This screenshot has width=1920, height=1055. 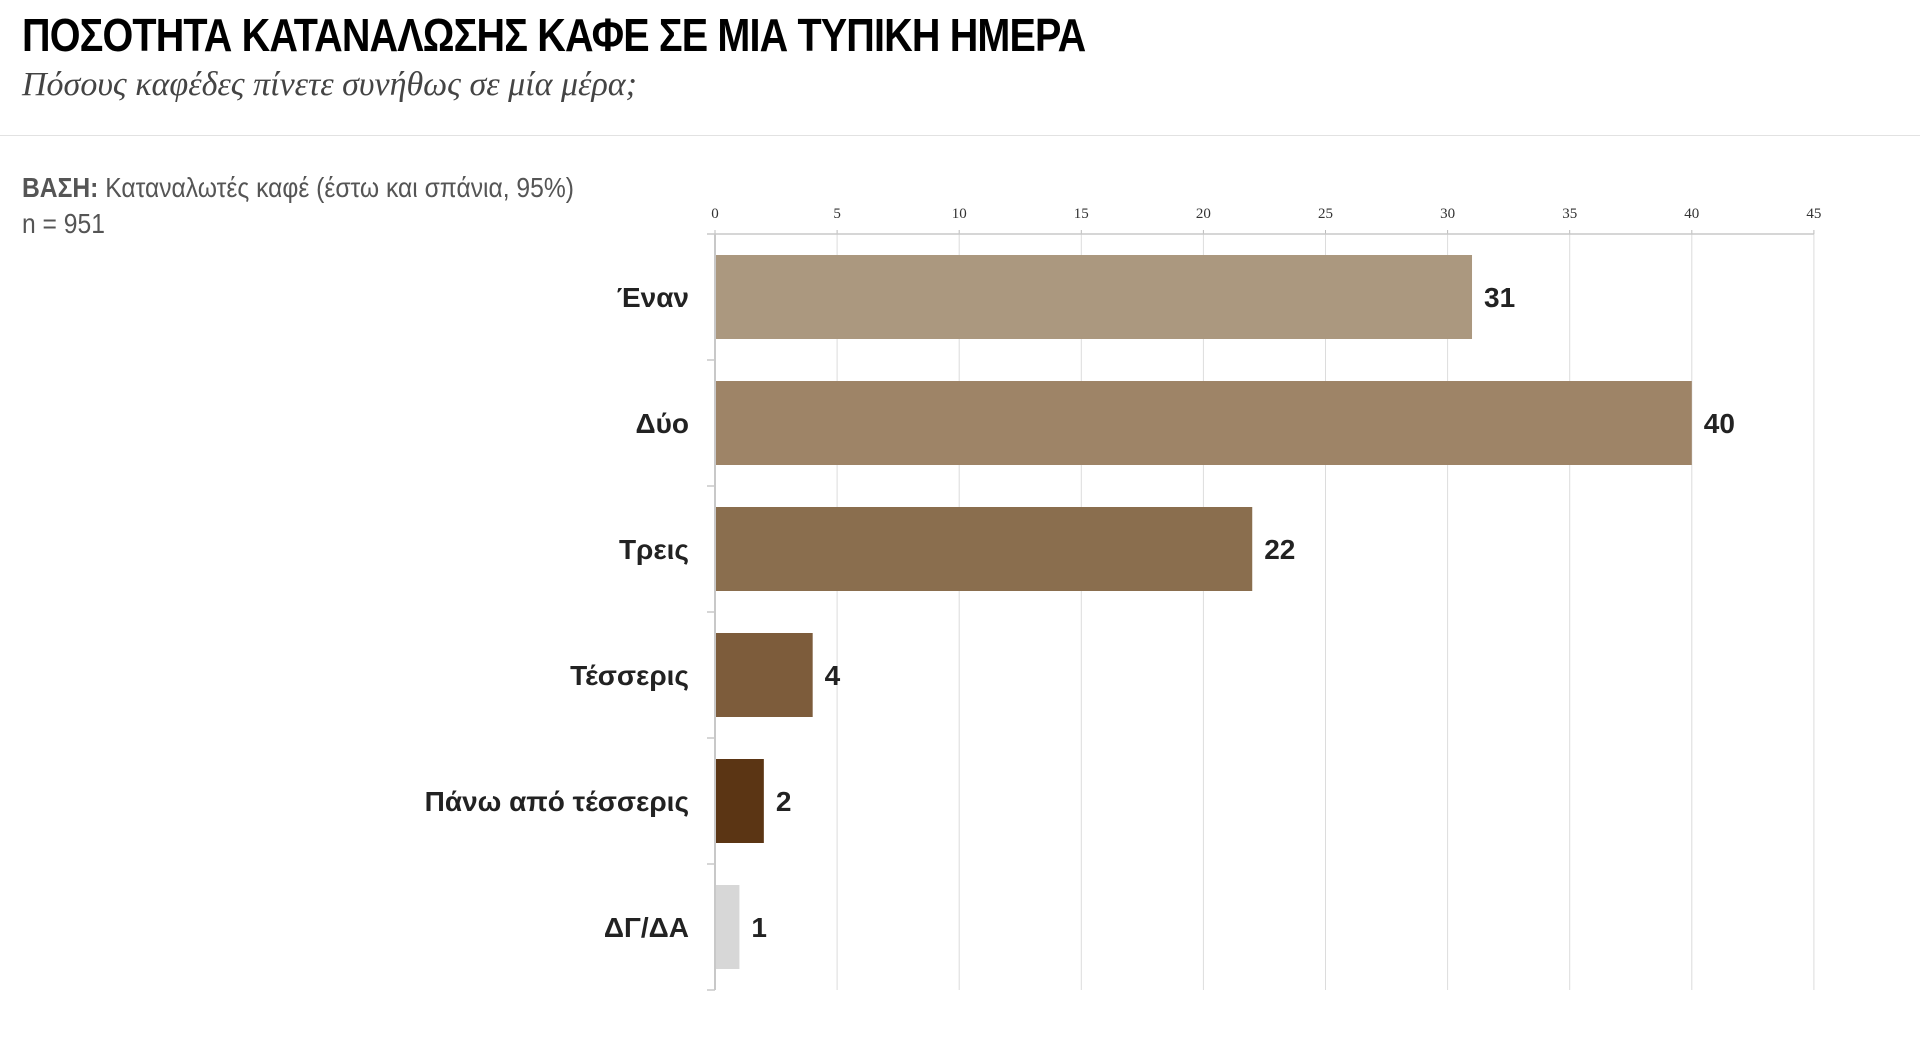 I want to click on x-tick-label: 35, so click(x=1569, y=214).